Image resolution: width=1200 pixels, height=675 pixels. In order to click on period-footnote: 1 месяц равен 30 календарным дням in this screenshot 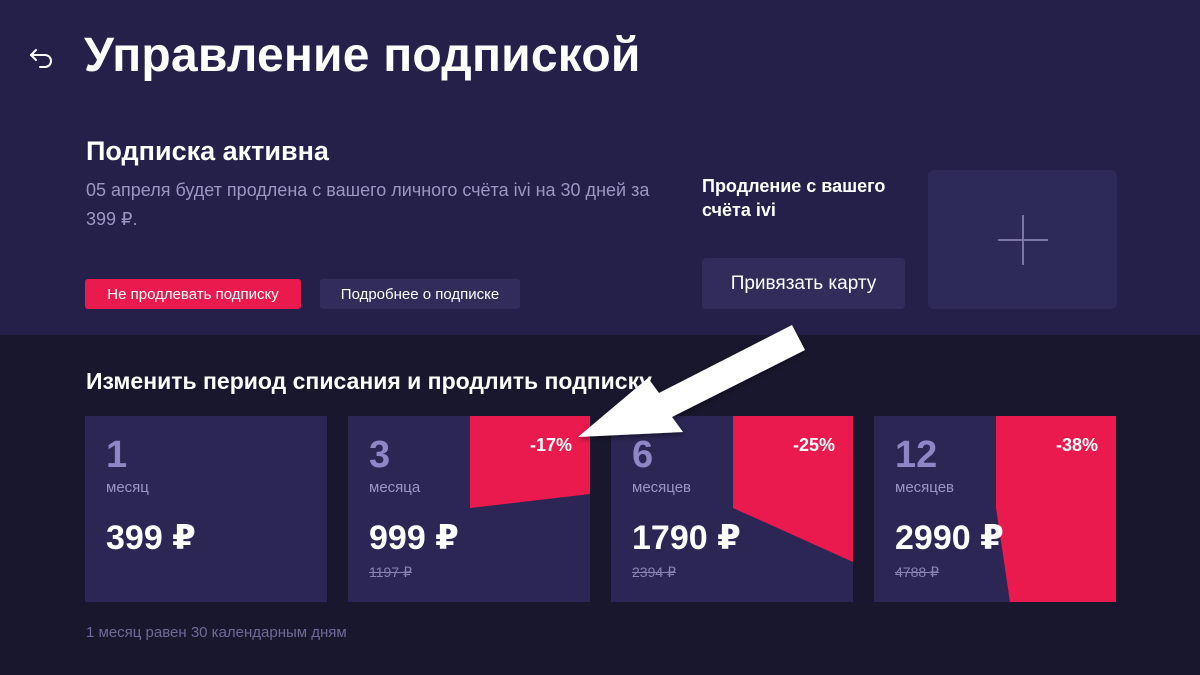, I will do `click(216, 632)`.